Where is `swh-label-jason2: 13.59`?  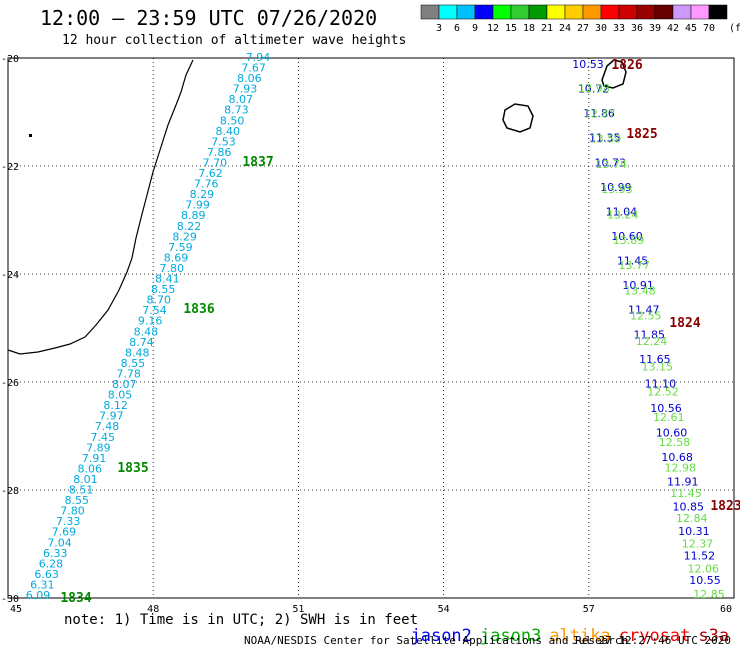
swh-label-jason2: 13.59 is located at coordinates (606, 139).